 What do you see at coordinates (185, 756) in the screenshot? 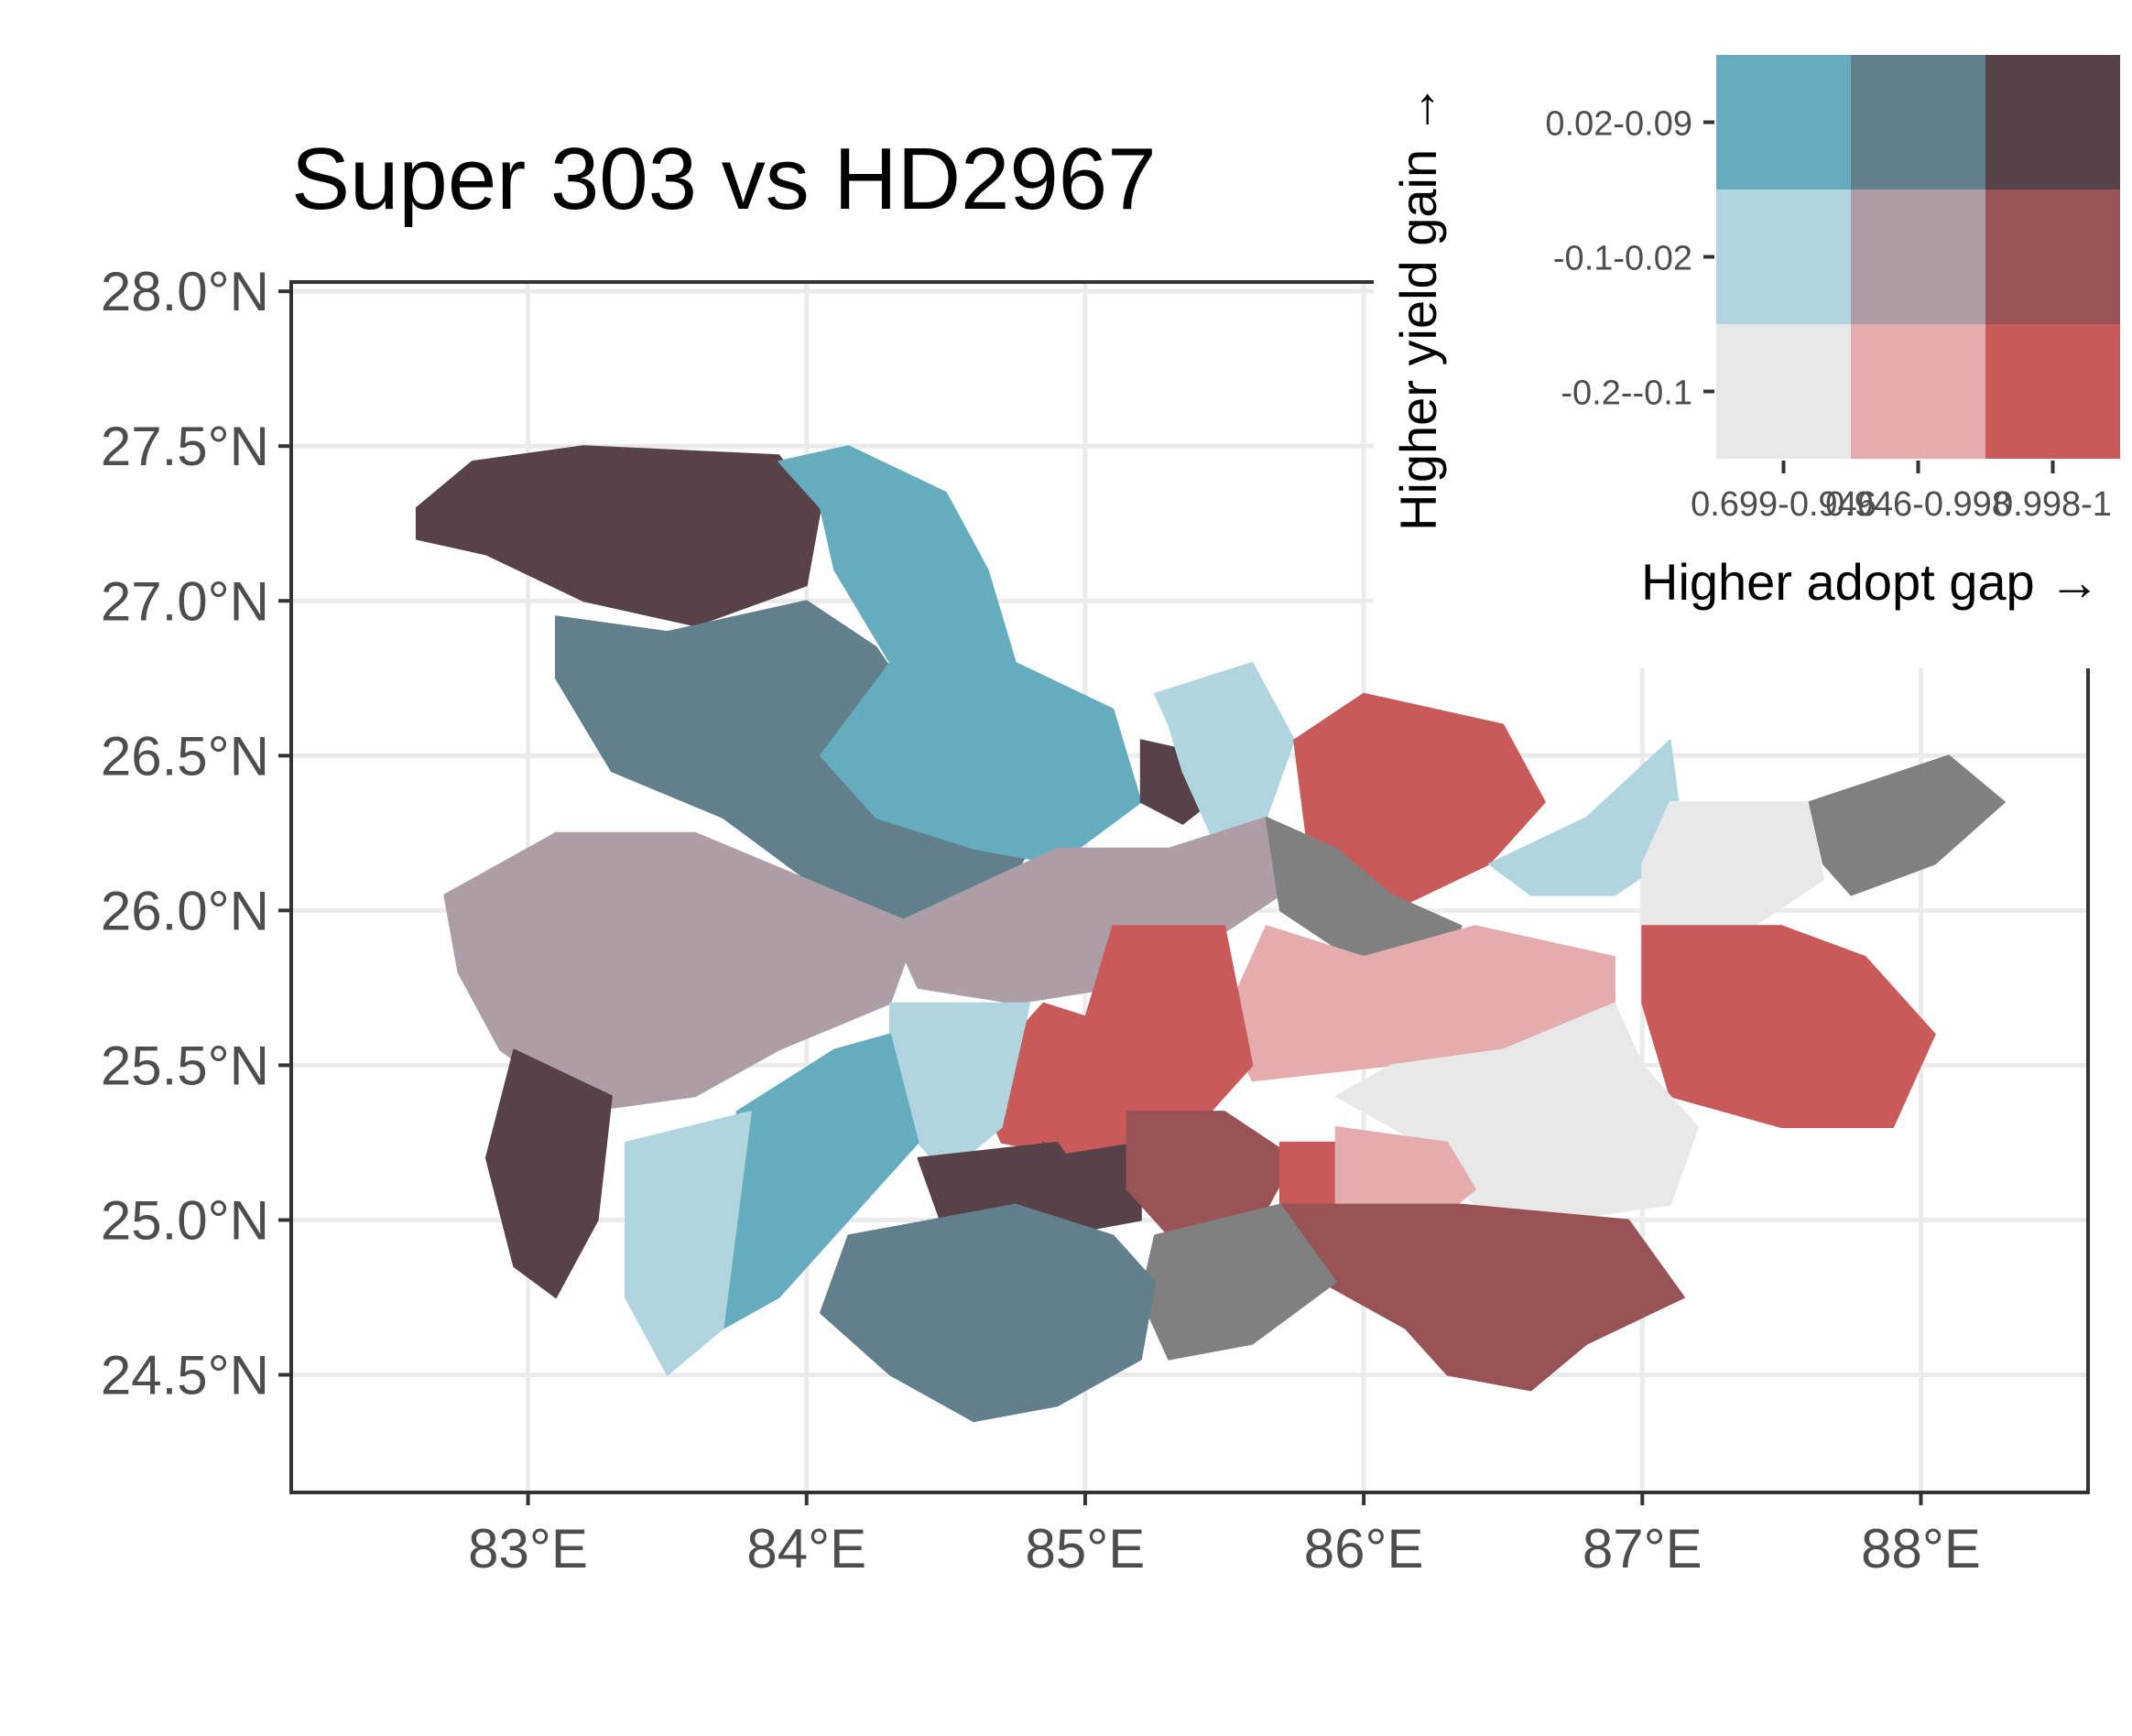
I see `y-tick-label-4: 26.5°N` at bounding box center [185, 756].